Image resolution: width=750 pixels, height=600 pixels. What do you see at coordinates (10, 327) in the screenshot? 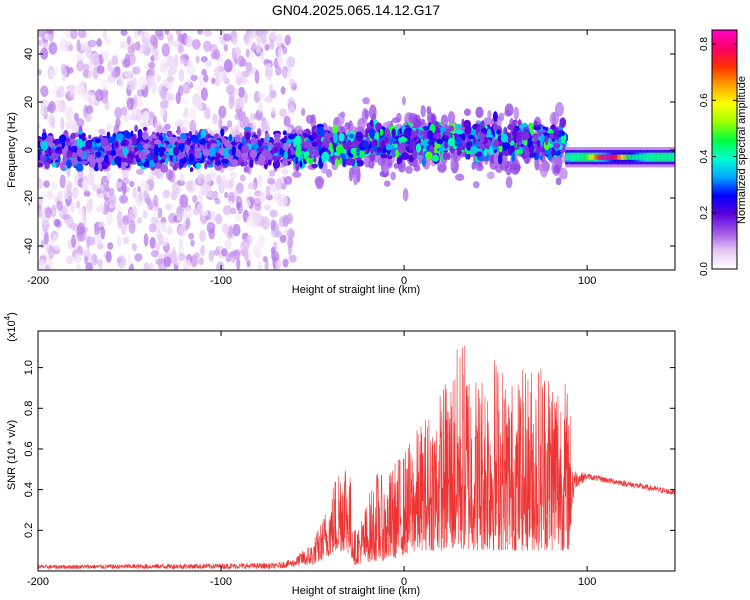
I see `svg-text: (x104)` at bounding box center [10, 327].